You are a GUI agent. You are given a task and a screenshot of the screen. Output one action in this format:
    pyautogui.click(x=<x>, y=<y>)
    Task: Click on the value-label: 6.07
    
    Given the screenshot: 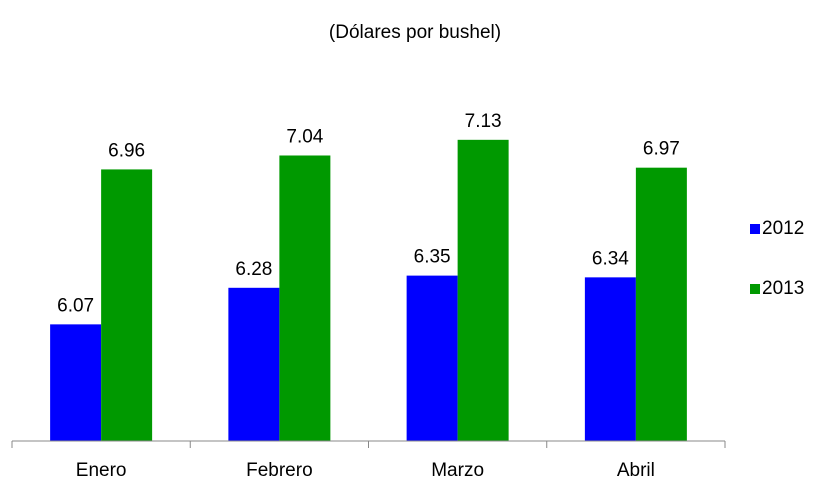 What is the action you would take?
    pyautogui.click(x=75, y=305)
    